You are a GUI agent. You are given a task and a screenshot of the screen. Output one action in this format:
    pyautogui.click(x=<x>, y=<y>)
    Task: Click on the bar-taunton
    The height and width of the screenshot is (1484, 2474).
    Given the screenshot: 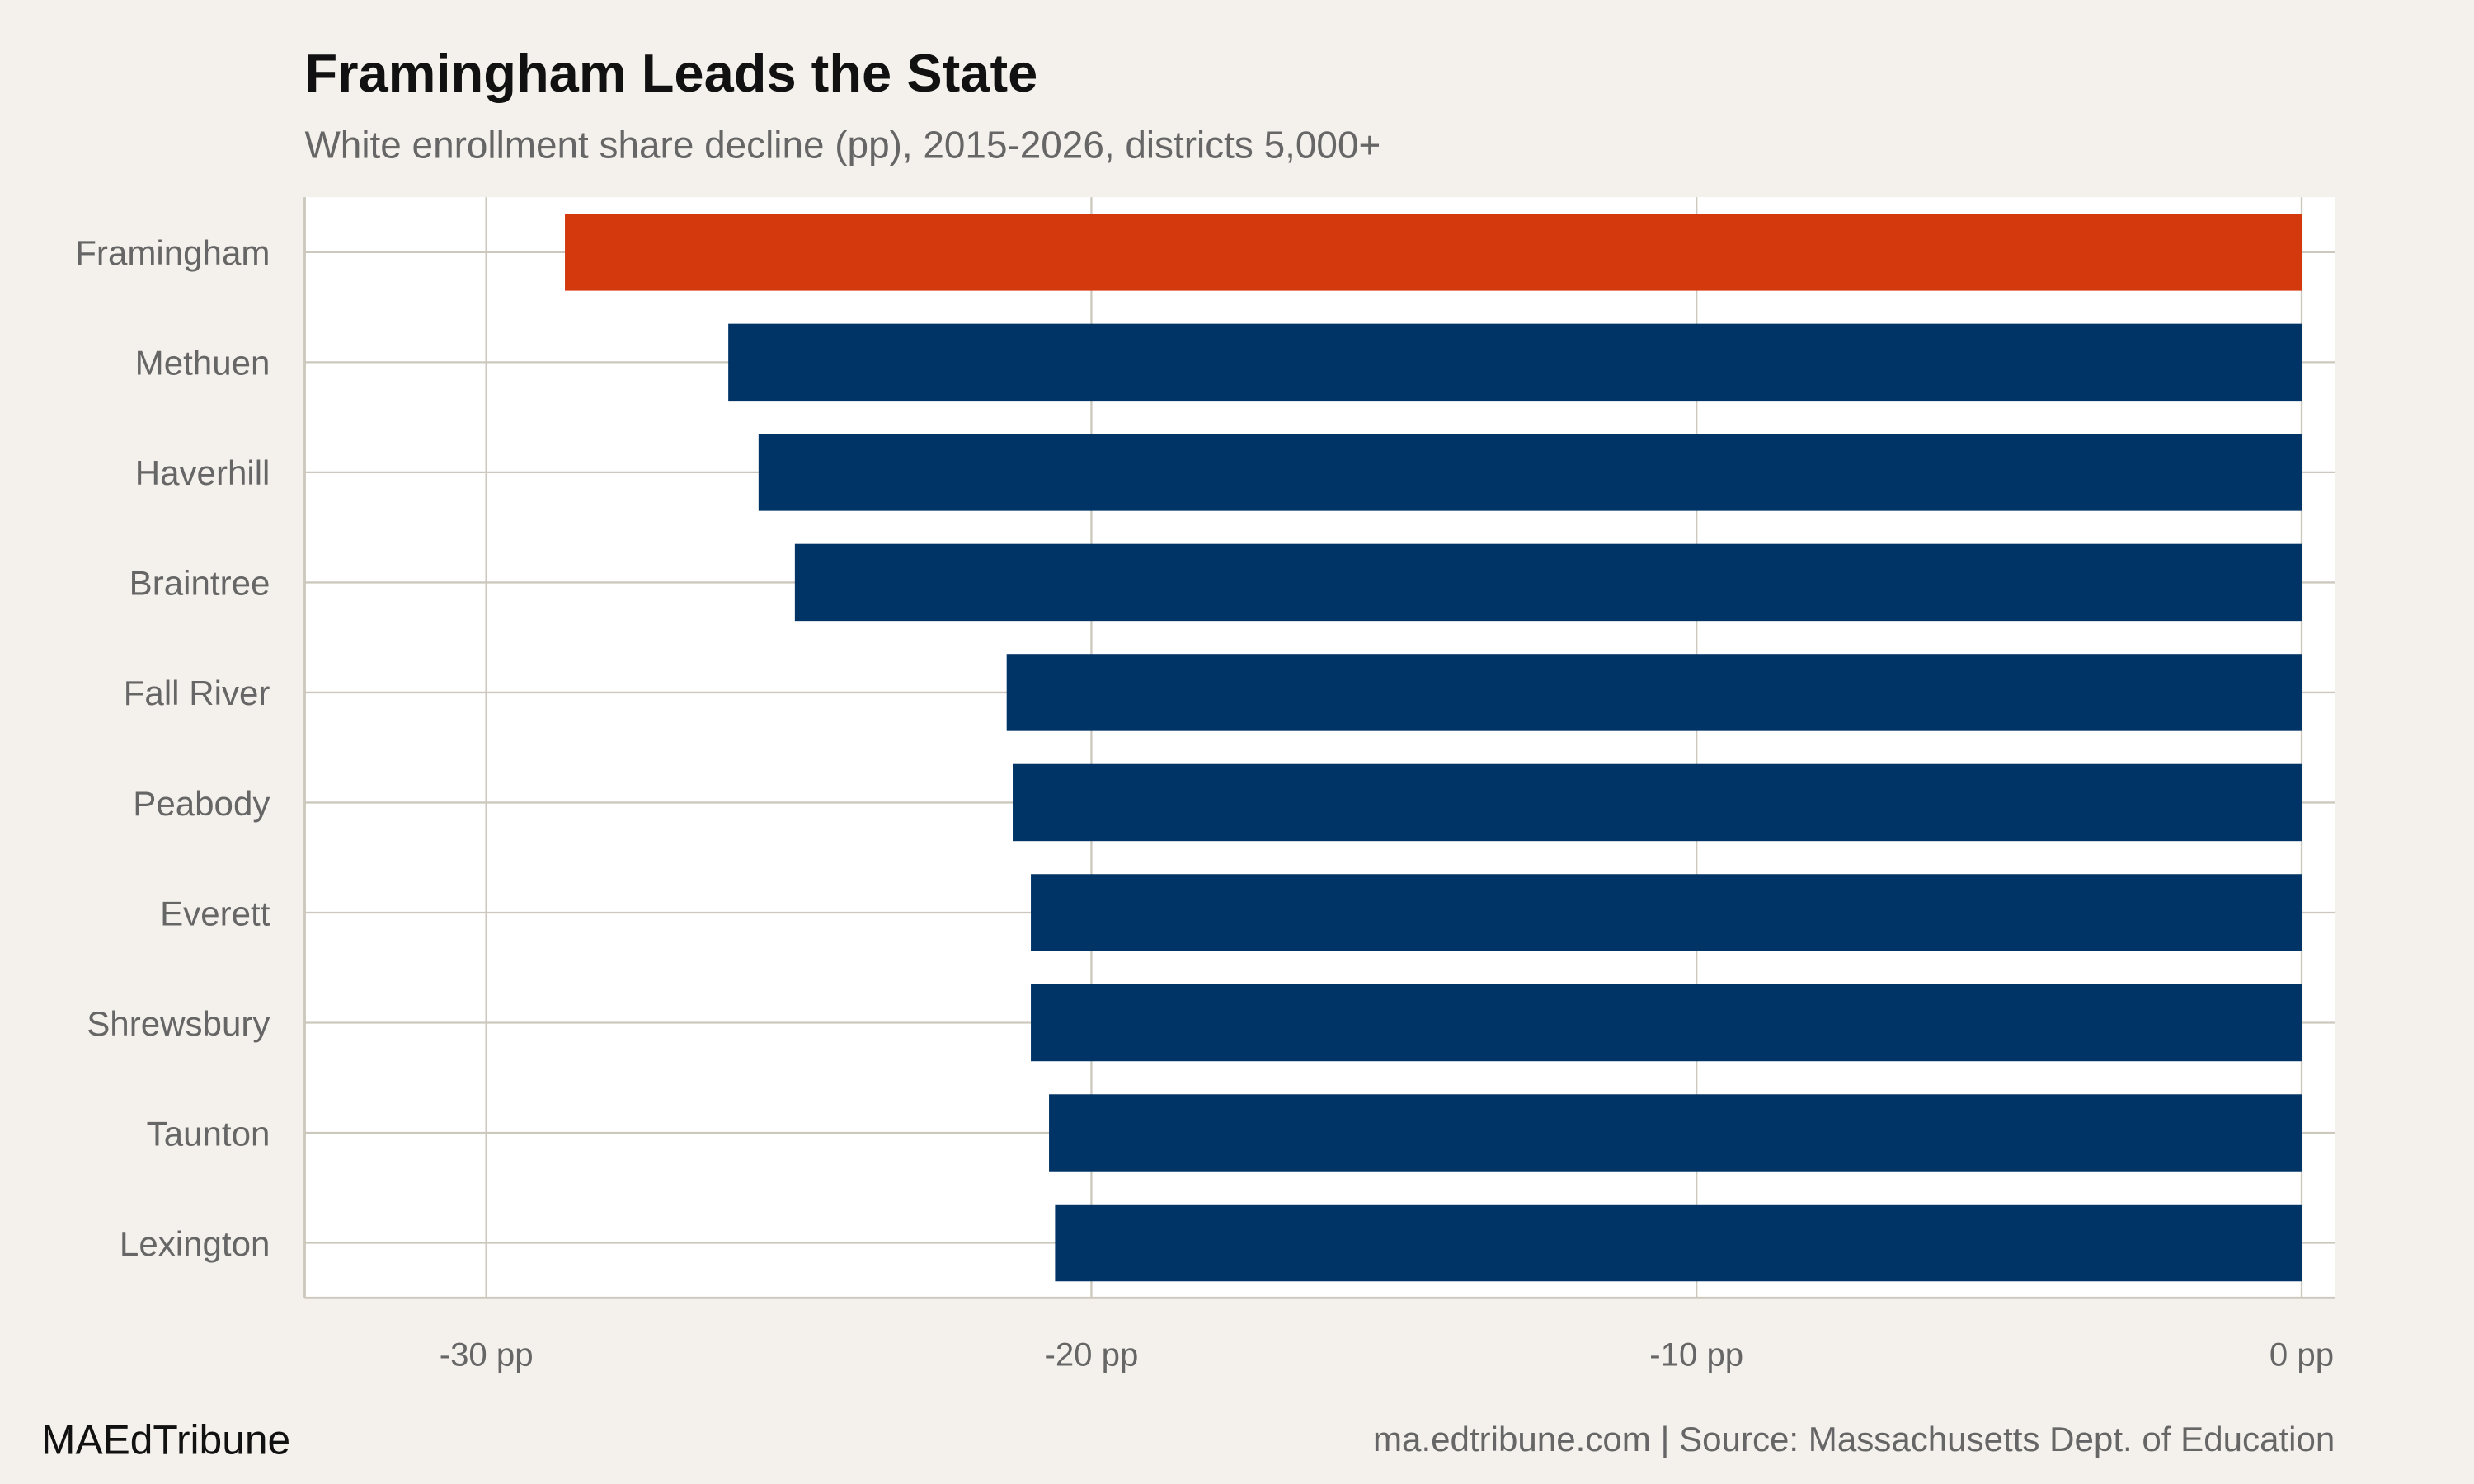 What is the action you would take?
    pyautogui.click(x=1675, y=1133)
    